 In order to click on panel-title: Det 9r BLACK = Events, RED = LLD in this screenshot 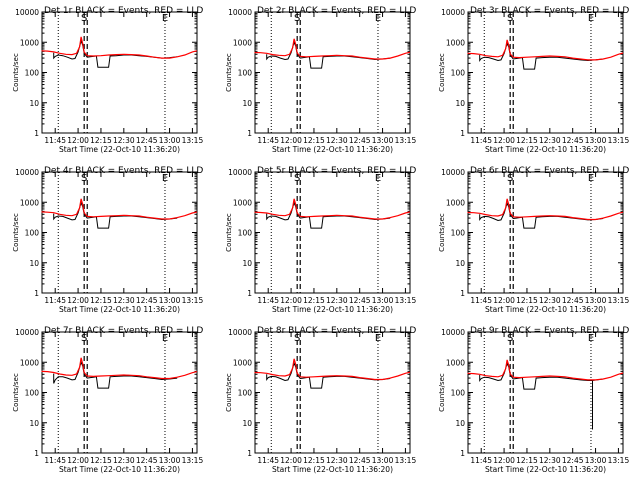, I will do `click(549, 331)`.